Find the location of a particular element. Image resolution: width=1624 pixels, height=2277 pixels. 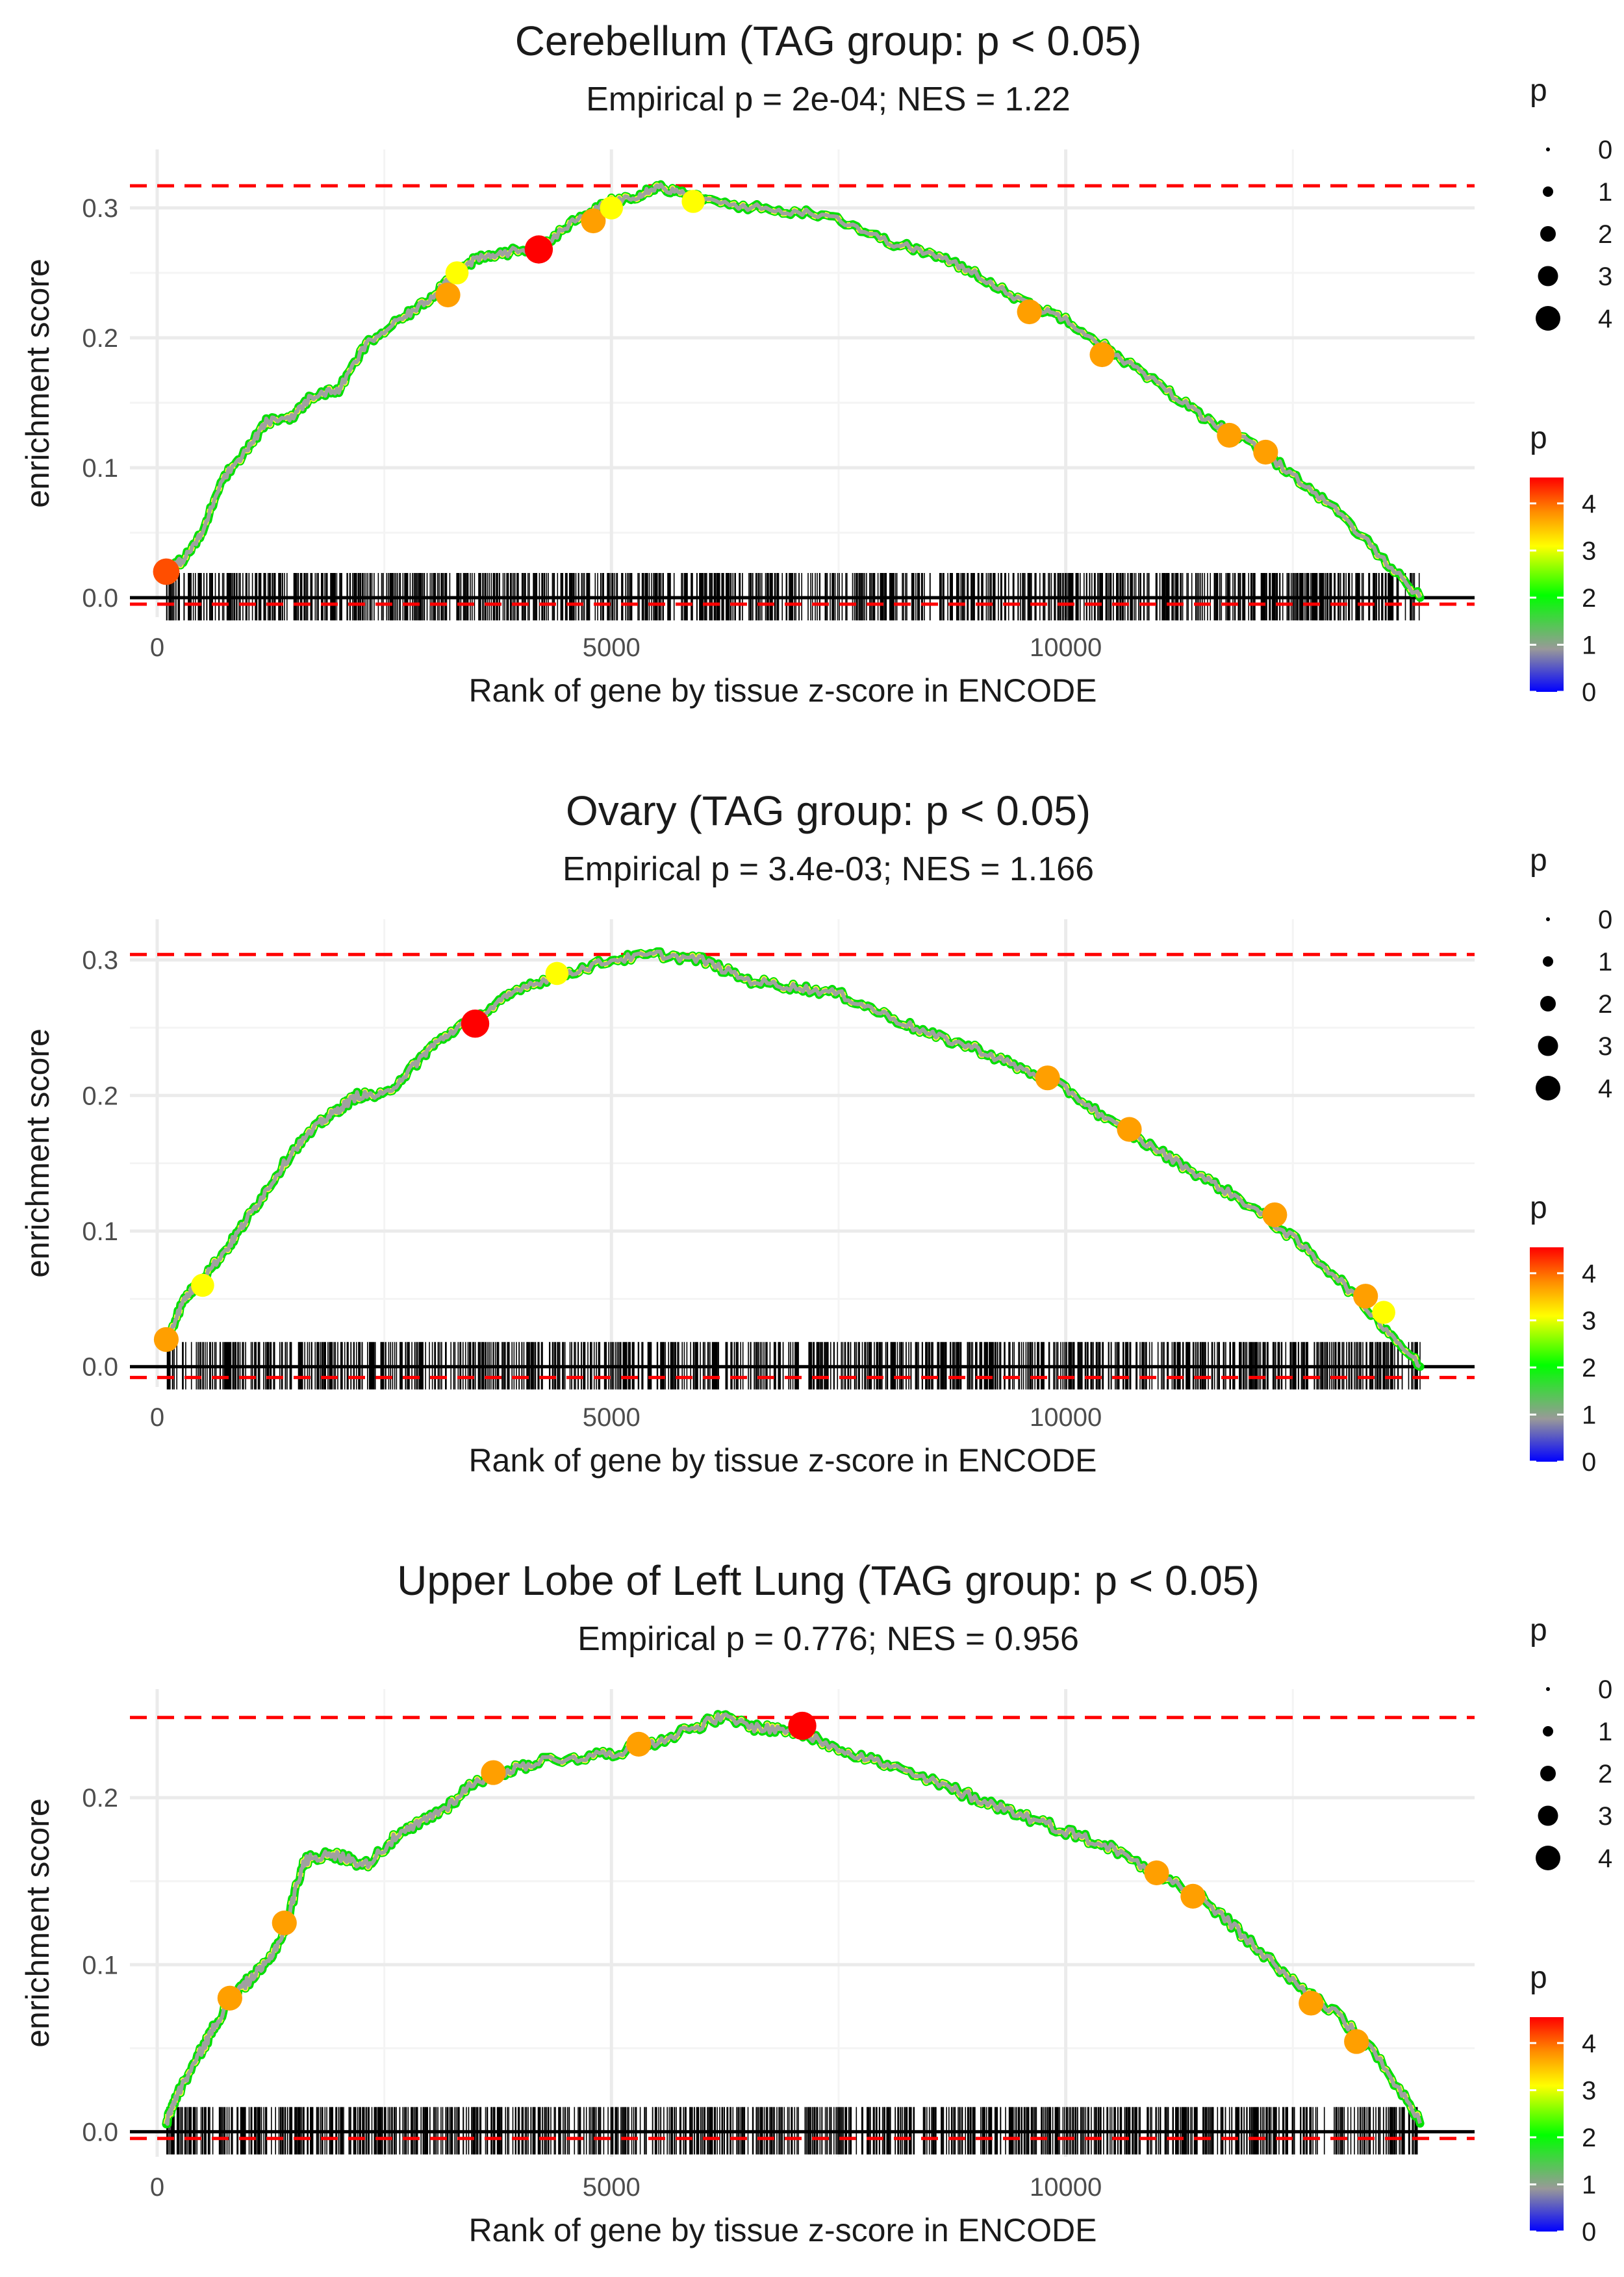

y-tick-label: 0.3 is located at coordinates (100, 961).